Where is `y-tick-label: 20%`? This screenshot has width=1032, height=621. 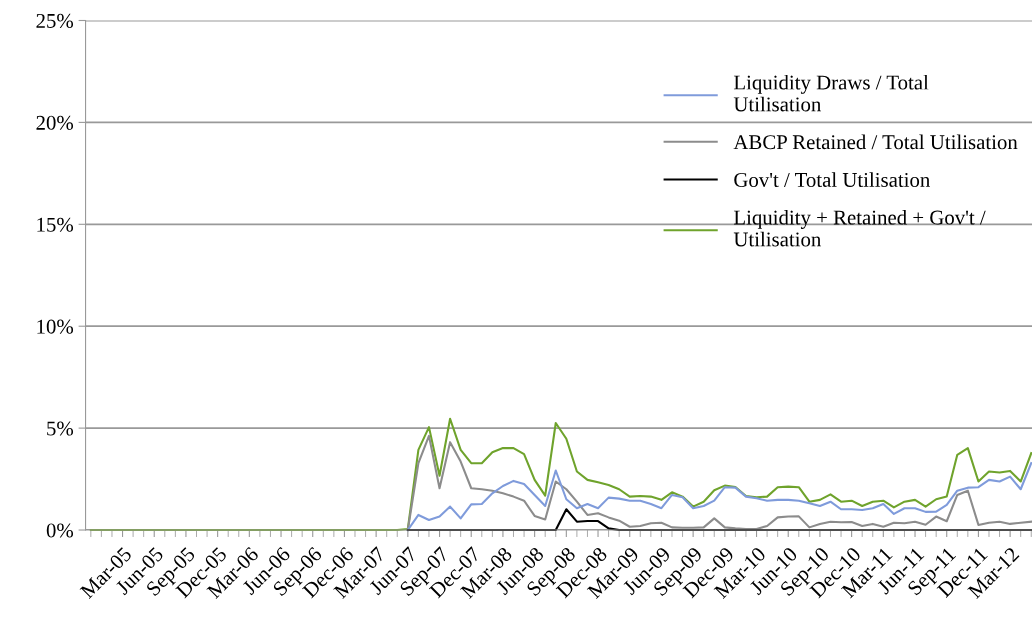 y-tick-label: 20% is located at coordinates (55, 122).